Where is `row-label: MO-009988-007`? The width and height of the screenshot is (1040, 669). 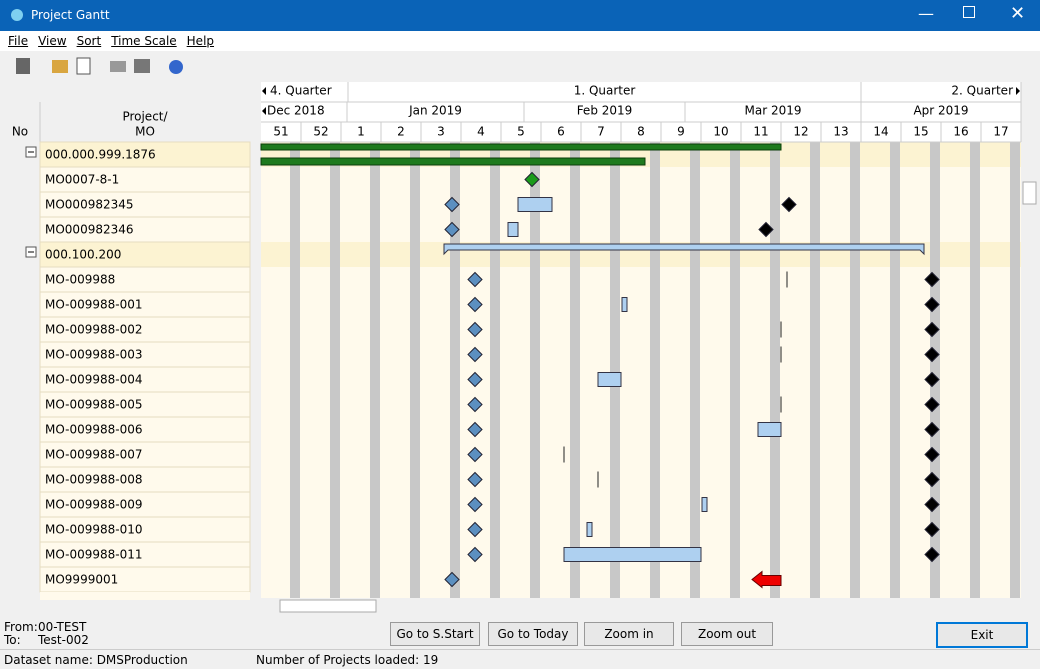 row-label: MO-009988-007 is located at coordinates (94, 455).